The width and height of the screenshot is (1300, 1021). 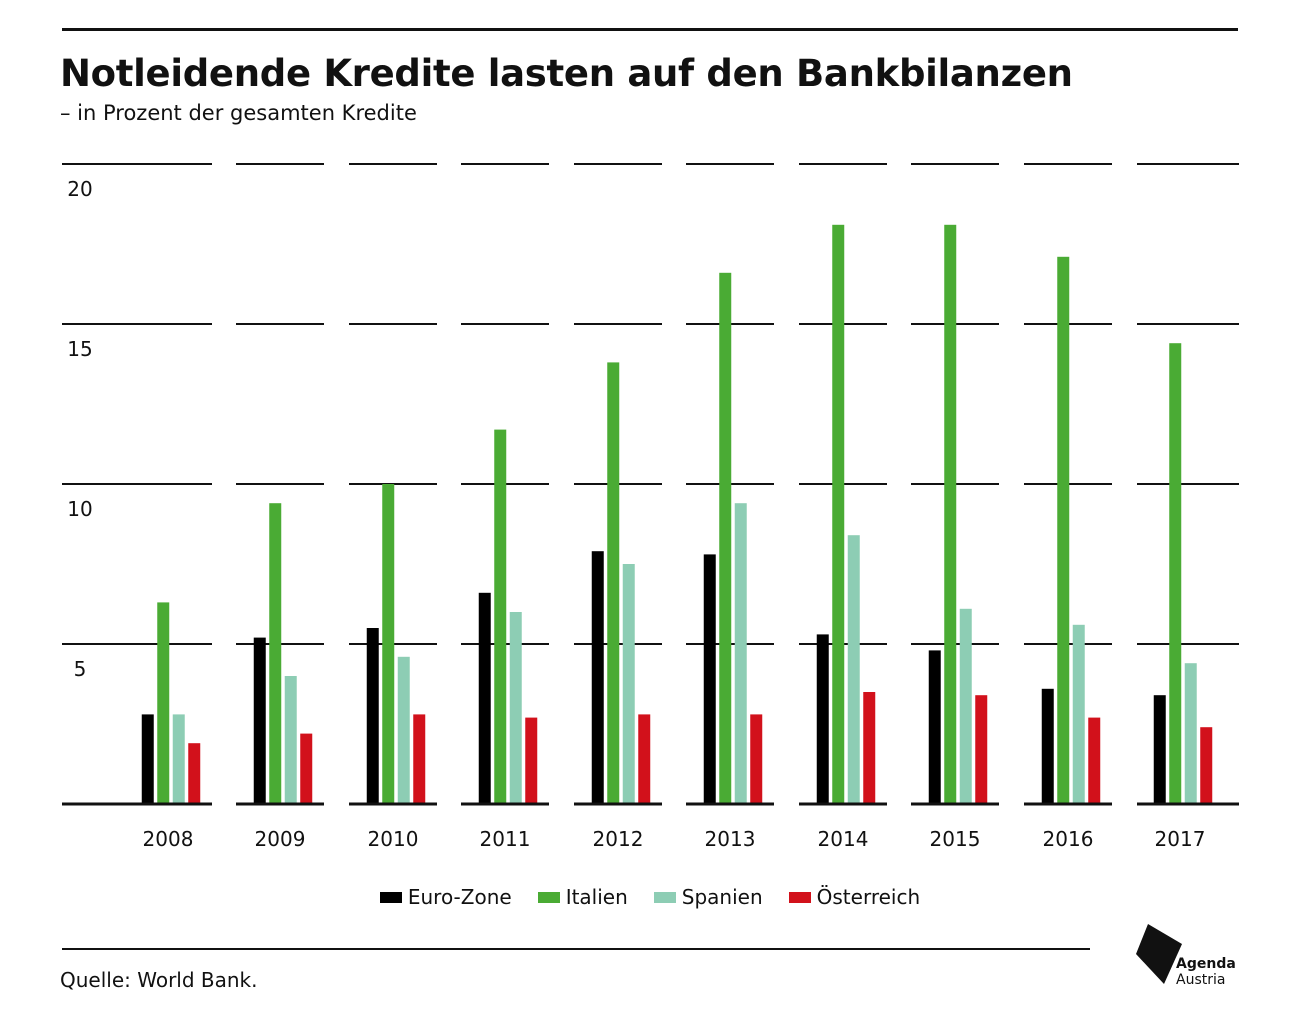 What do you see at coordinates (280, 839) in the screenshot?
I see `x-tick-label: 2009` at bounding box center [280, 839].